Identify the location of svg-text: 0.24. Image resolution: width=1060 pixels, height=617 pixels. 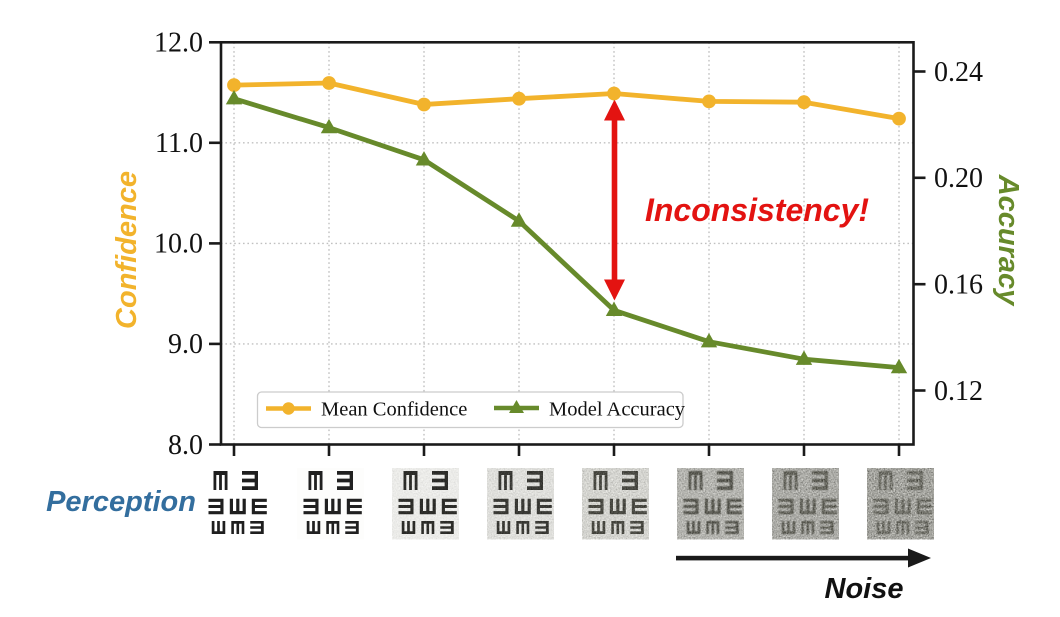
(958, 72).